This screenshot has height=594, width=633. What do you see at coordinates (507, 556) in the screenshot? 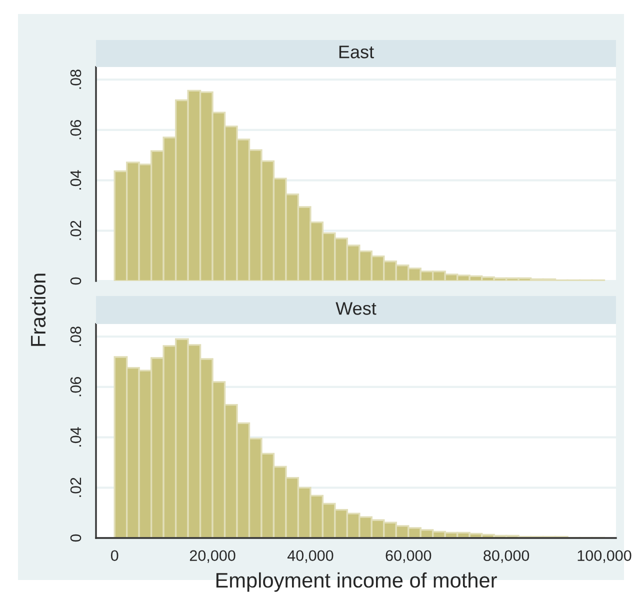
I see `x-tick-label: 80,000` at bounding box center [507, 556].